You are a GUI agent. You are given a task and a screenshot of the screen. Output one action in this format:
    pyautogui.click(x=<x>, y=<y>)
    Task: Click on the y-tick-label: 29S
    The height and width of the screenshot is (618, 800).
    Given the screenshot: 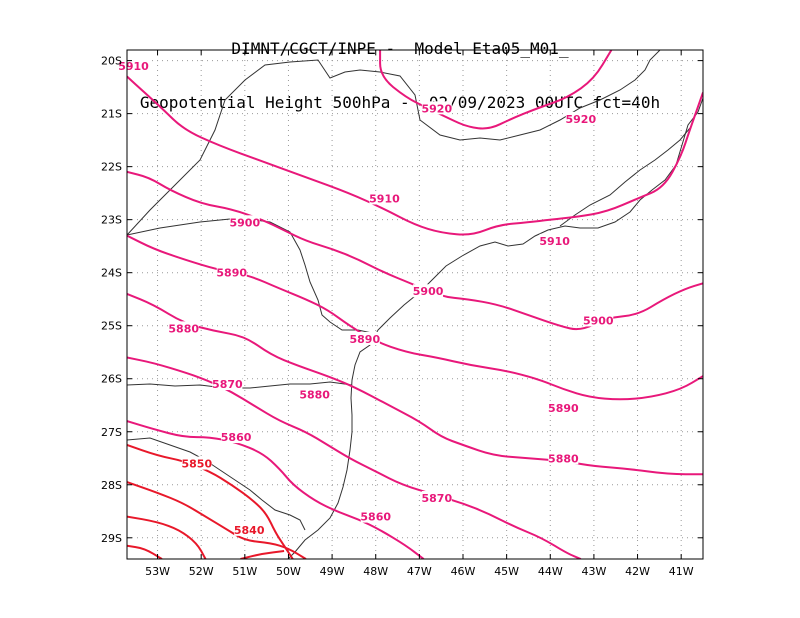 What is the action you would take?
    pyautogui.click(x=111, y=538)
    